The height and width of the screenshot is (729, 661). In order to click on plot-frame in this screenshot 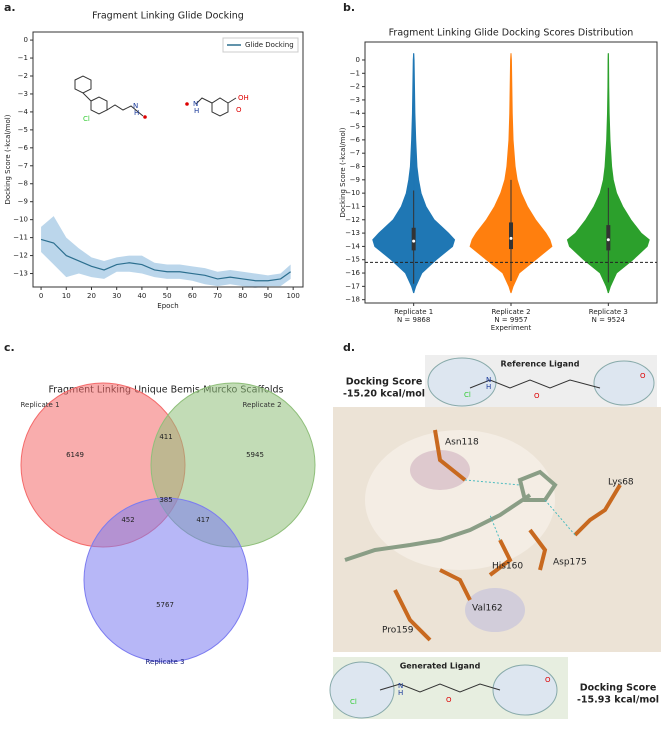, I will do `click(168, 159)`.